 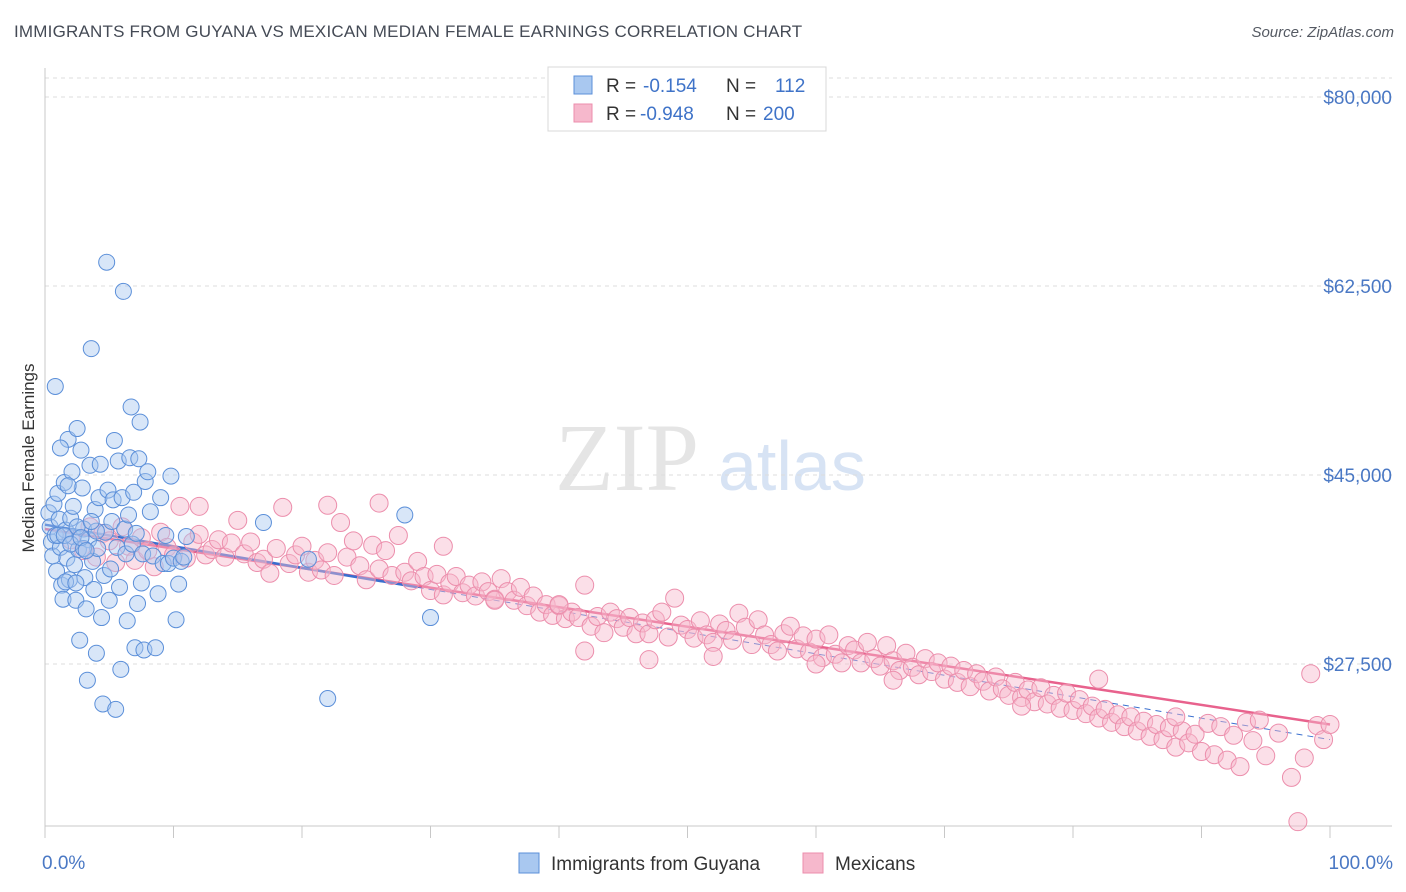 What do you see at coordinates (779, 114) in the screenshot?
I see `legend-n-value-mexican: 200` at bounding box center [779, 114].